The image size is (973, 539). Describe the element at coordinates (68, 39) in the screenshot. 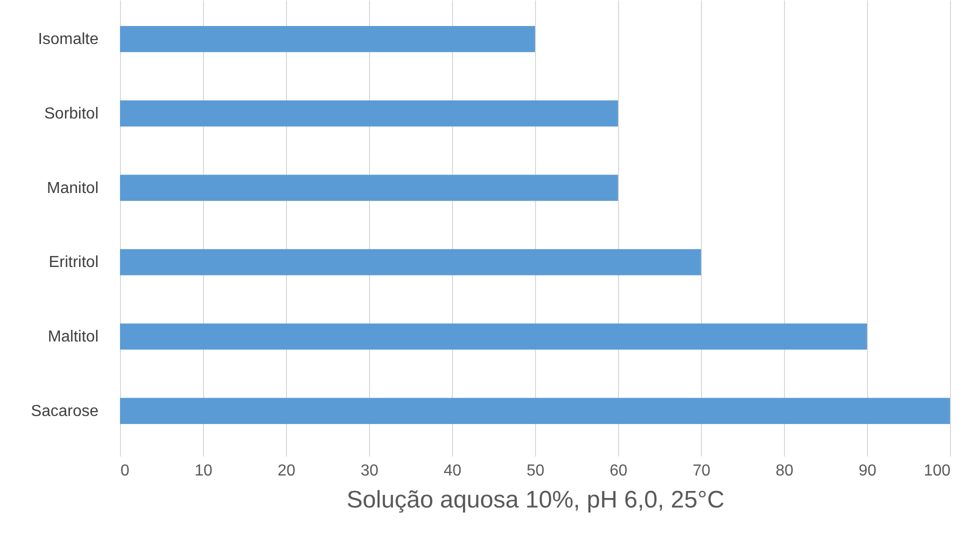

I see `y-tick-label: Isomalte` at that location.